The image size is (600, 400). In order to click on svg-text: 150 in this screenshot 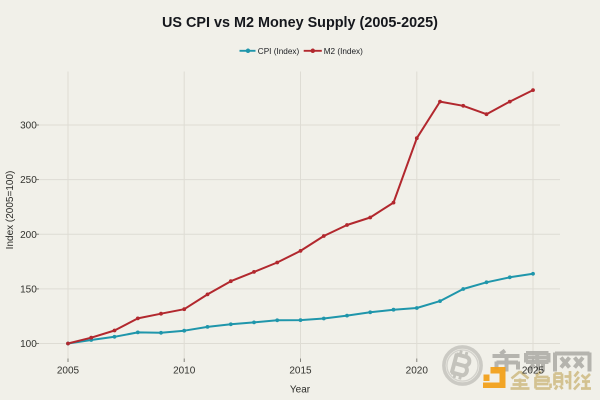, I will do `click(28, 290)`.